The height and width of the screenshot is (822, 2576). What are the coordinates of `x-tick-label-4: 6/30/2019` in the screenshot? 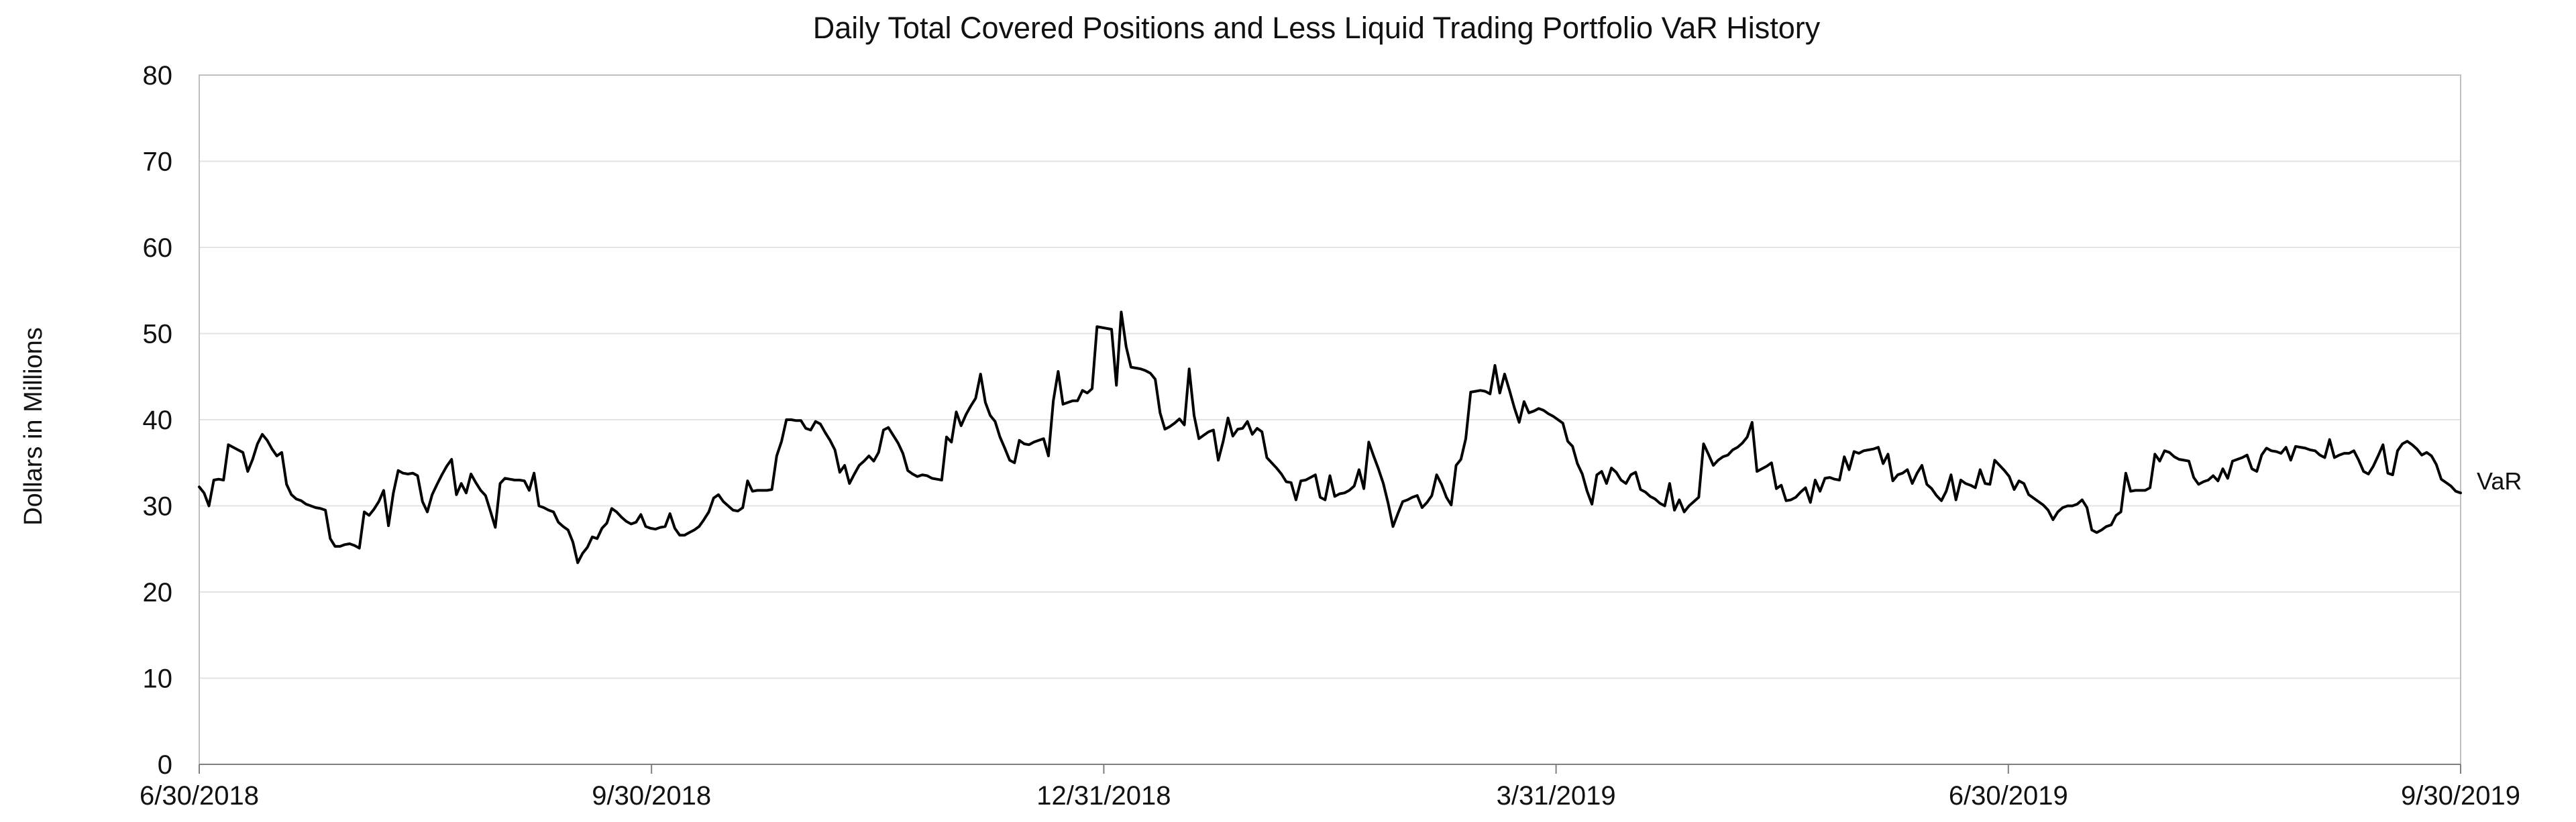 It's located at (2008, 796).